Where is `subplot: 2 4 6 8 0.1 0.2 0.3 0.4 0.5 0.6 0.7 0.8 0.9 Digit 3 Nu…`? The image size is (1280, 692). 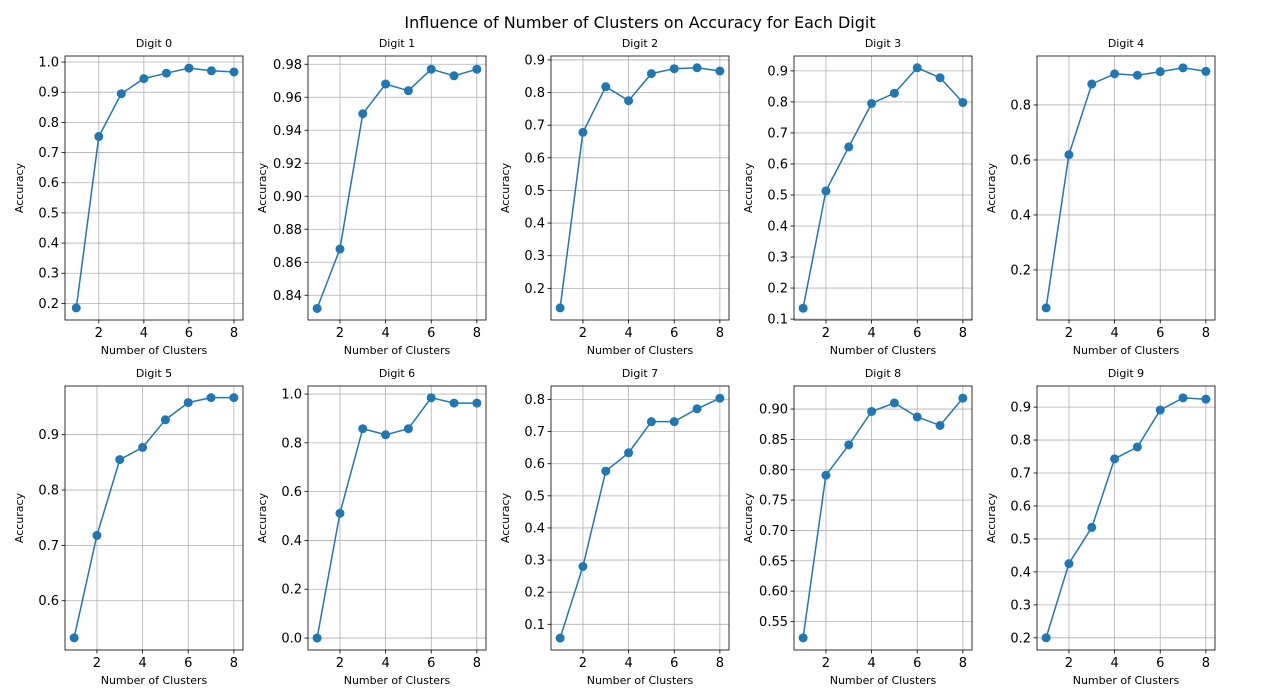
subplot: 2 4 6 8 0.1 0.2 0.3 0.4 0.5 0.6 0.7 0.8 0.9 Digit 3 Nu… is located at coordinates (857, 197).